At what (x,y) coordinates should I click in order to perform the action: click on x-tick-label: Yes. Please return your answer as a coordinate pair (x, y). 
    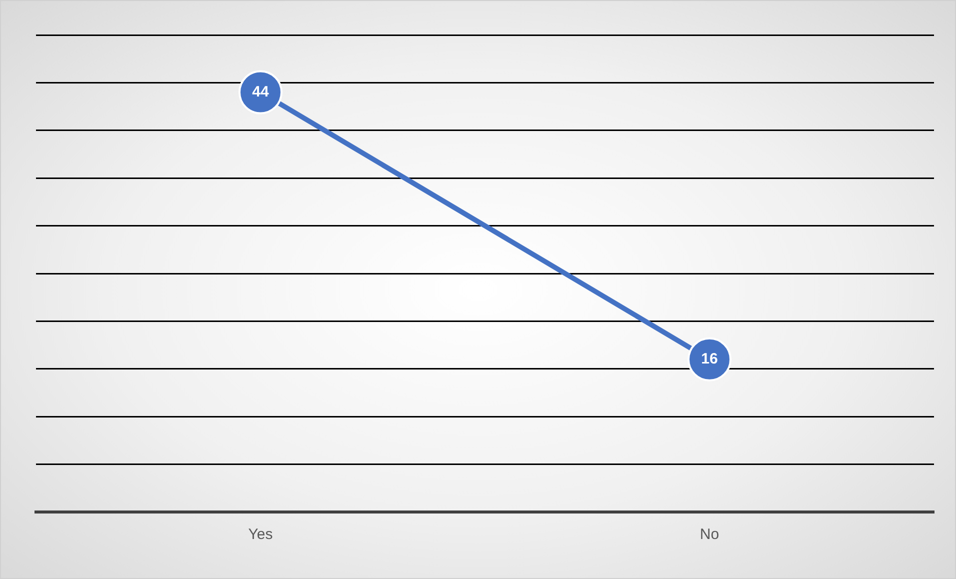
    Looking at the image, I should click on (260, 535).